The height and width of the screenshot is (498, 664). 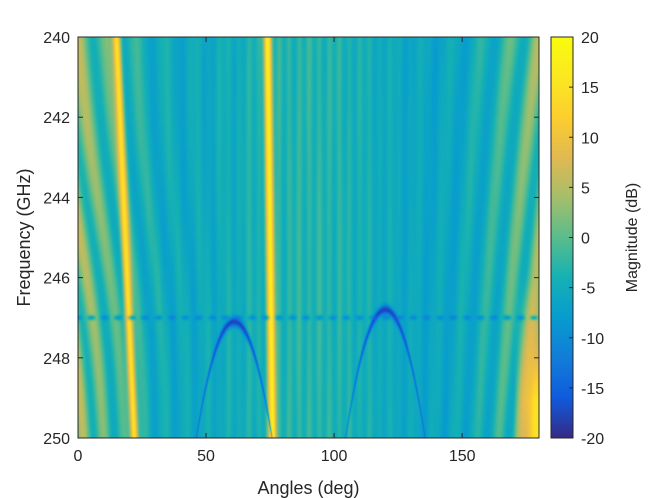 I want to click on colorbar-tick-label: 0, so click(x=585, y=239).